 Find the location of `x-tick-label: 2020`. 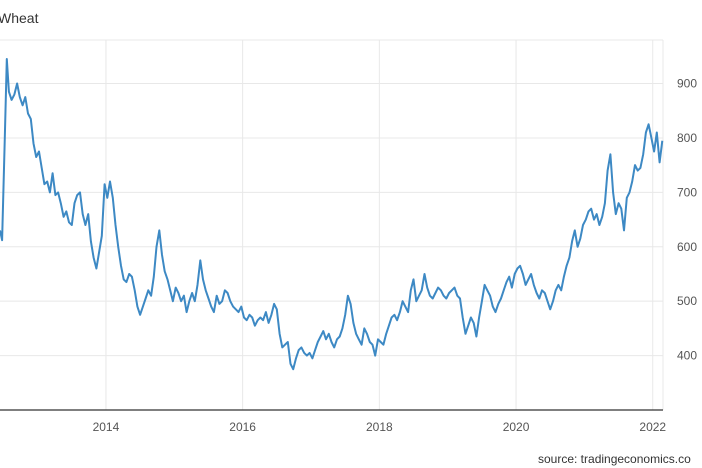

x-tick-label: 2020 is located at coordinates (516, 427).